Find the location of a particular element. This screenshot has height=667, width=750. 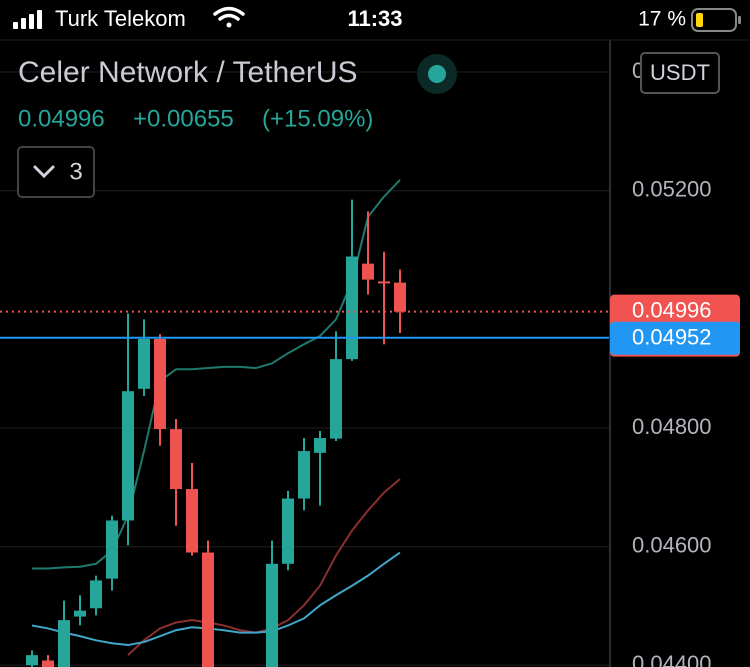

interval-button: 3 is located at coordinates (56, 172).